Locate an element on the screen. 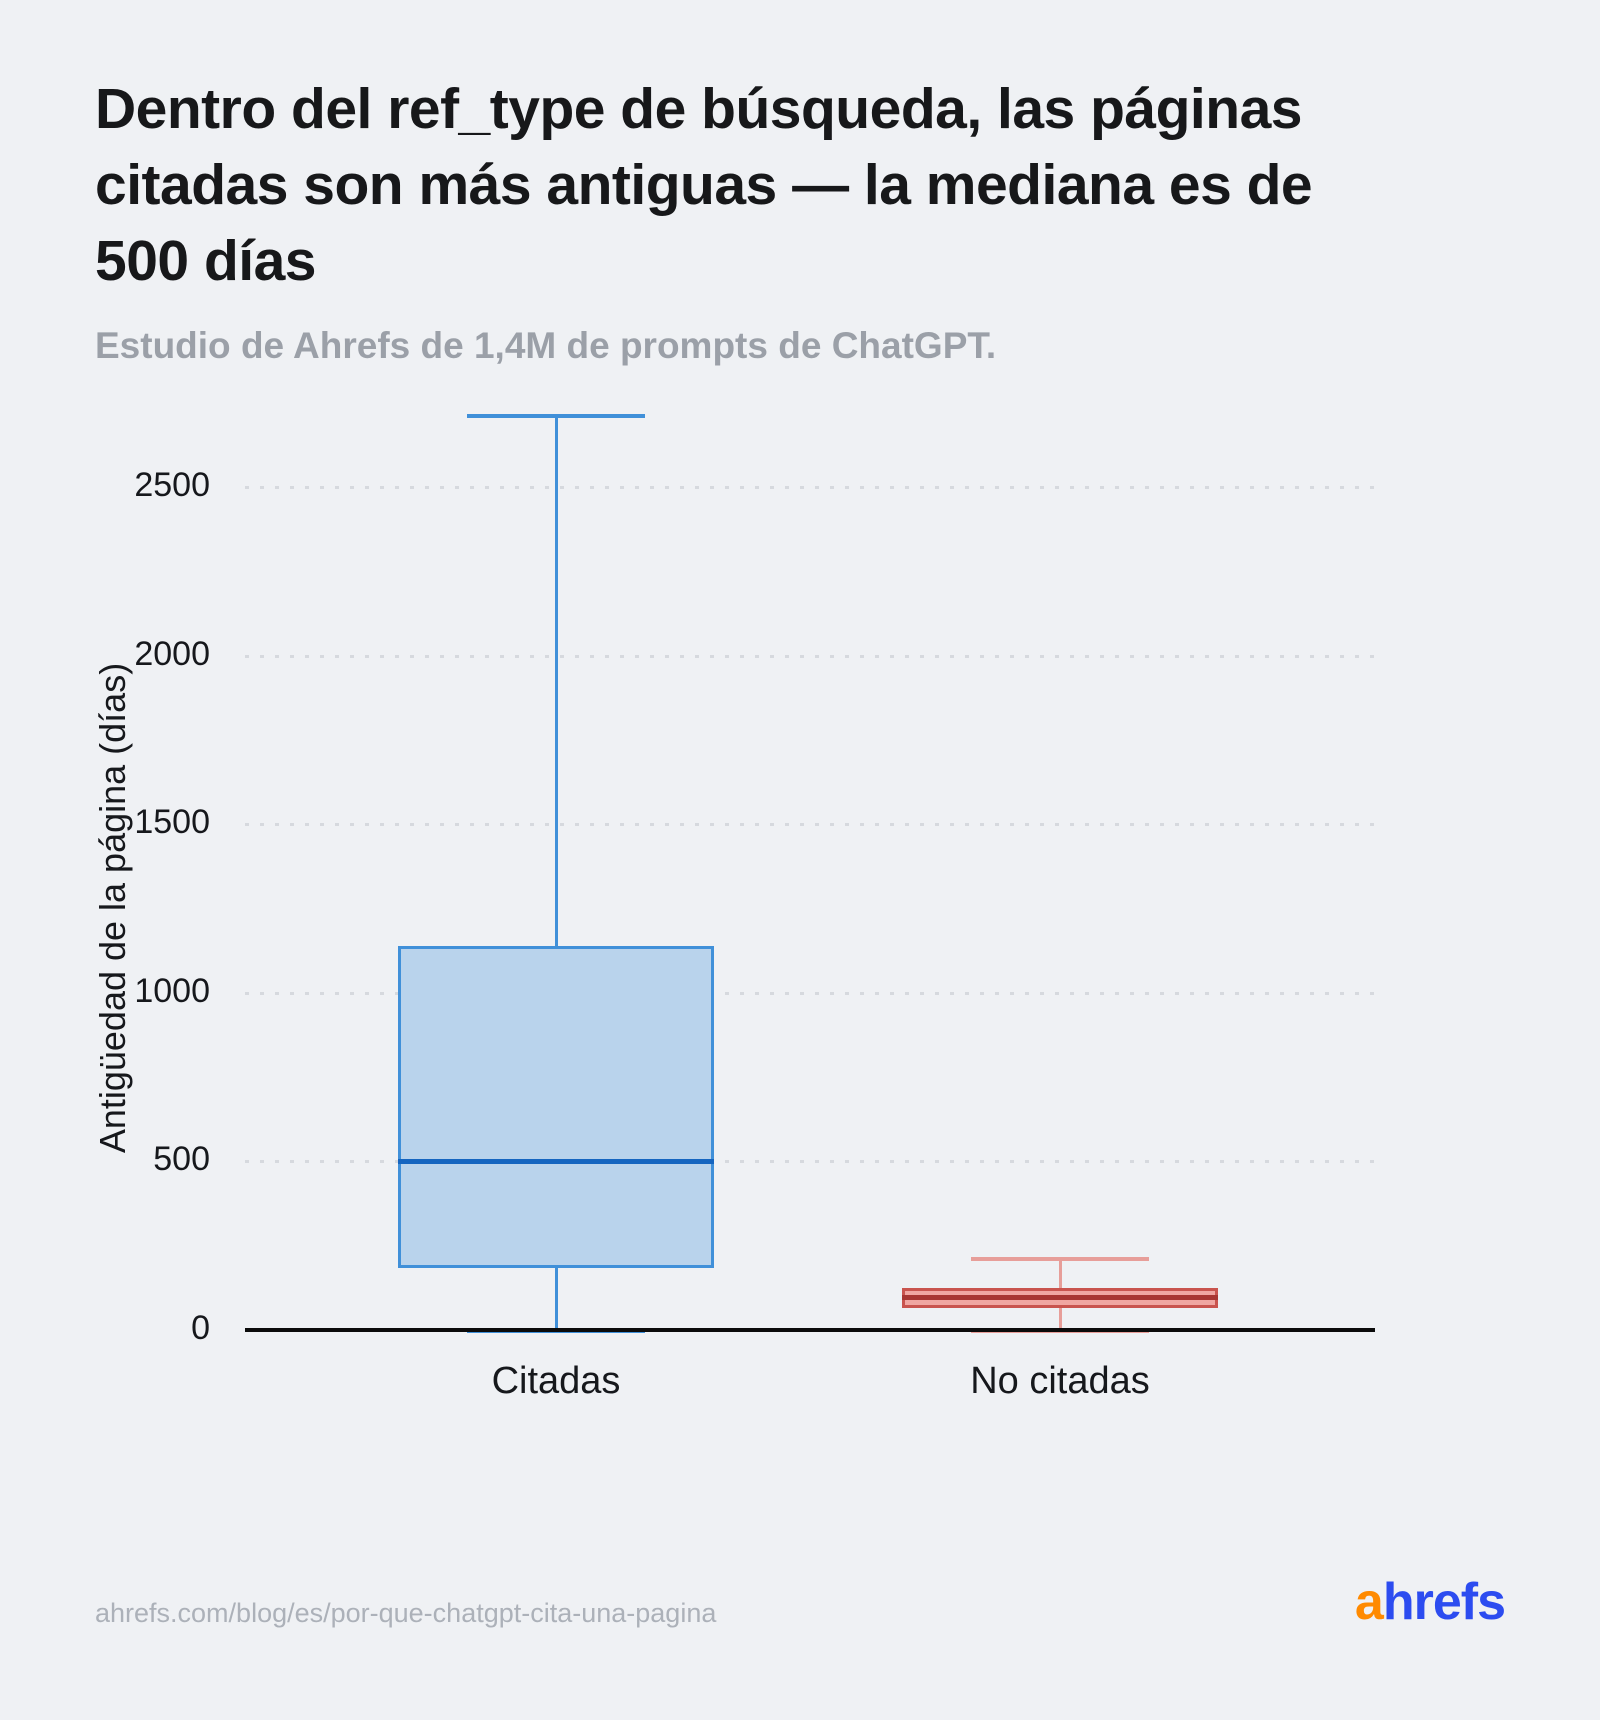 The image size is (1600, 1720). y-tick-label: 2000 is located at coordinates (172, 653).